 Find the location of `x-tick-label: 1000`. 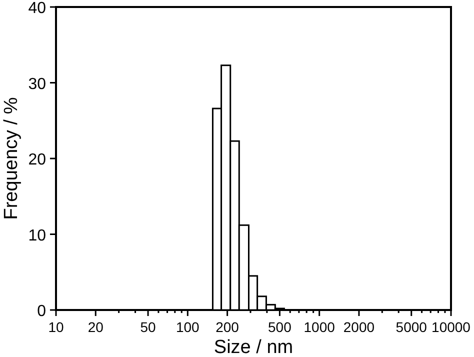

x-tick-label: 1000 is located at coordinates (320, 327).